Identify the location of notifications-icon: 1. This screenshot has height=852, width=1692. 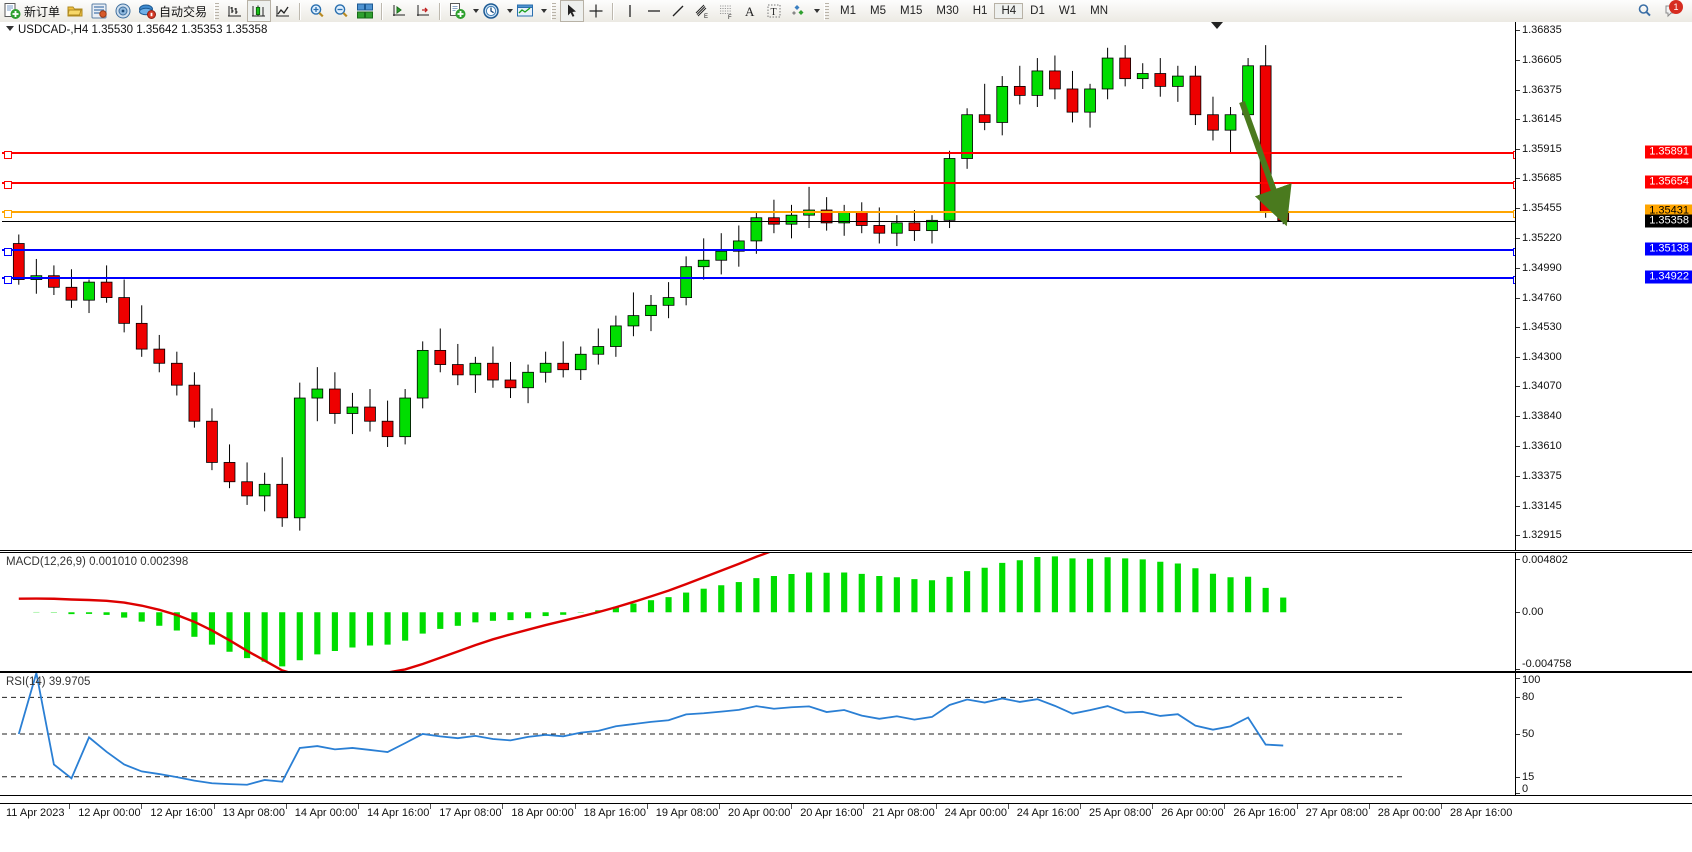
(1673, 10).